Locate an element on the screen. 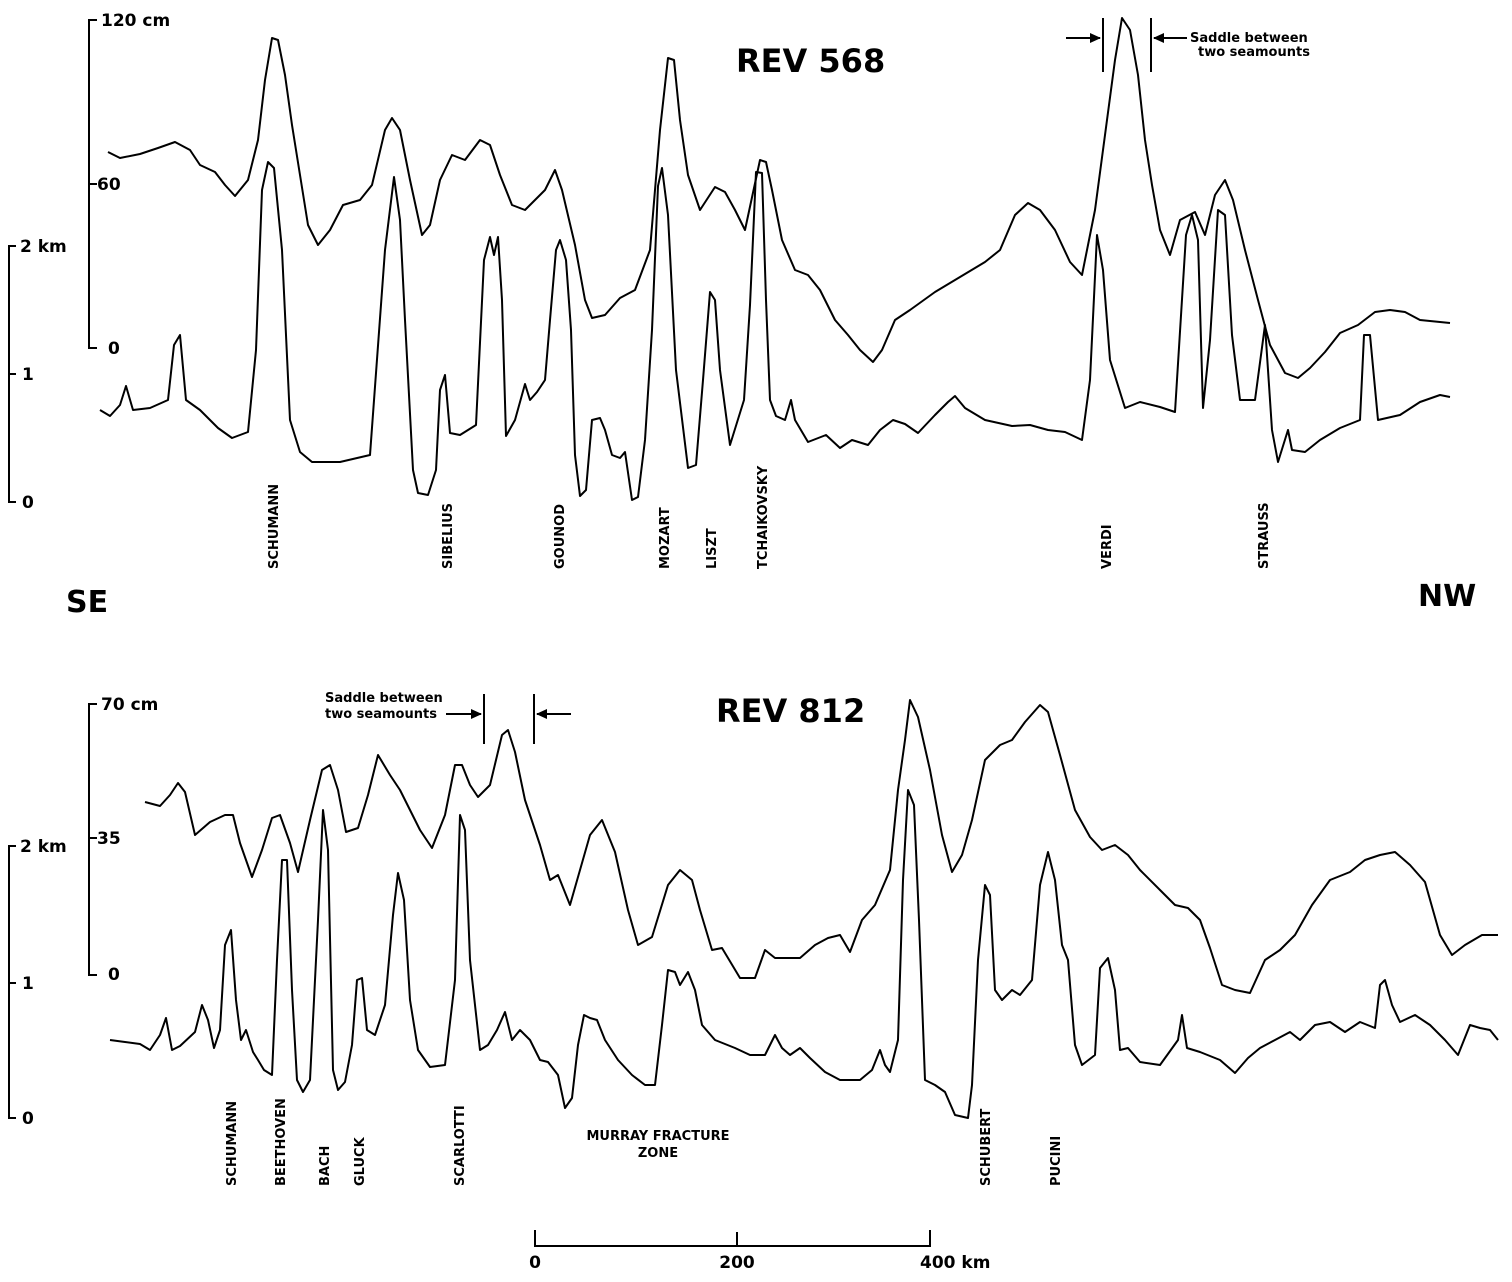 The image size is (1512, 1282). altimeter-tick-mid-2: 35 is located at coordinates (109, 839).